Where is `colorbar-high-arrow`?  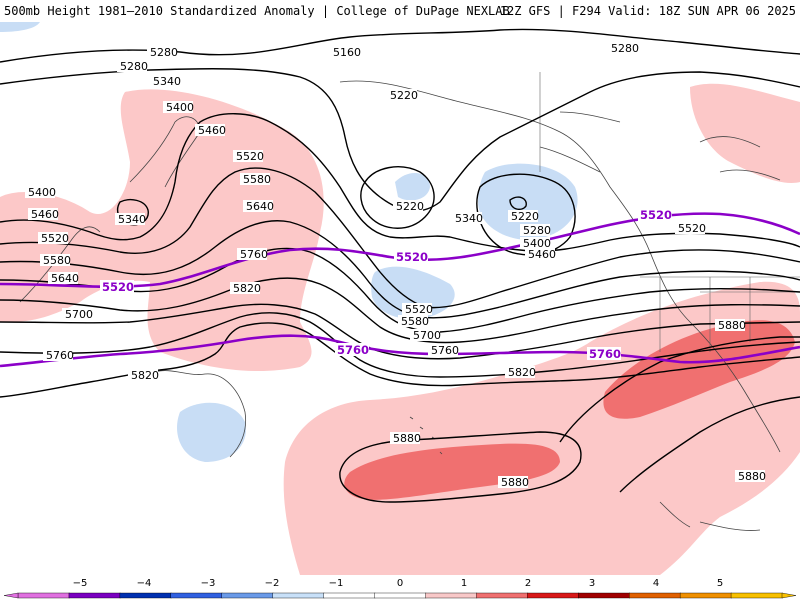
colorbar-high-arrow is located at coordinates (789, 595).